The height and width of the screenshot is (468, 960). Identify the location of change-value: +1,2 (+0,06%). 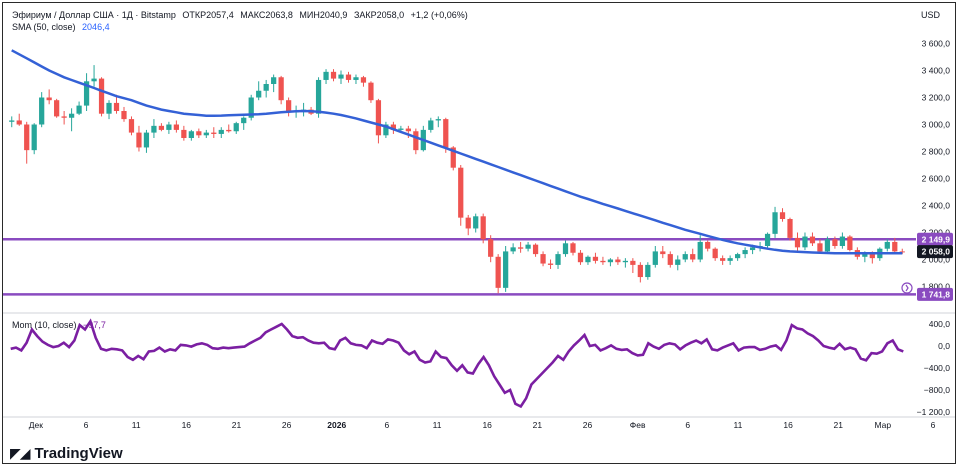
(439, 15).